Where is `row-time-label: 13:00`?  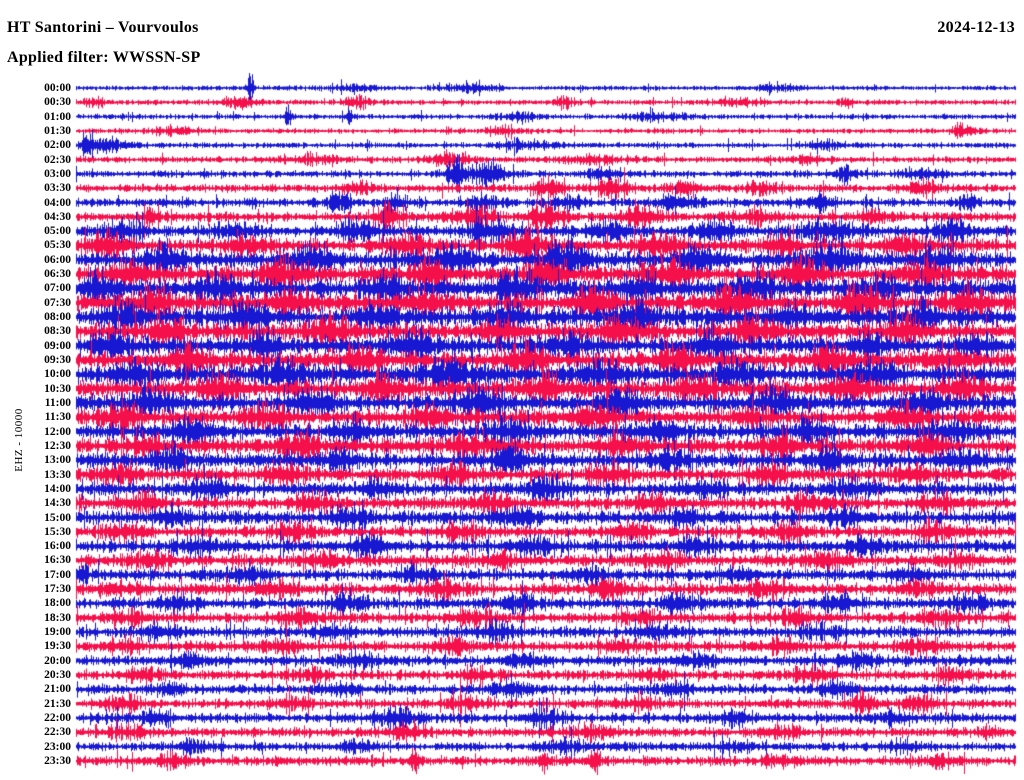 row-time-label: 13:00 is located at coordinates (57, 460).